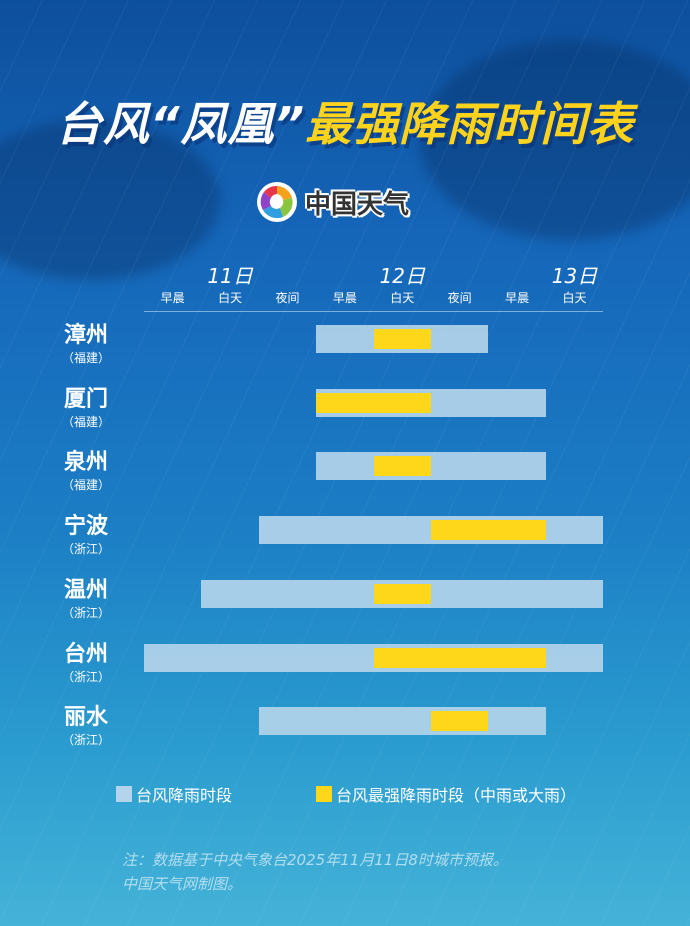 The height and width of the screenshot is (926, 690). I want to click on note-line-1: 注：数据基于中央气象台2025年11月11日8时城市预报。, so click(315, 860).